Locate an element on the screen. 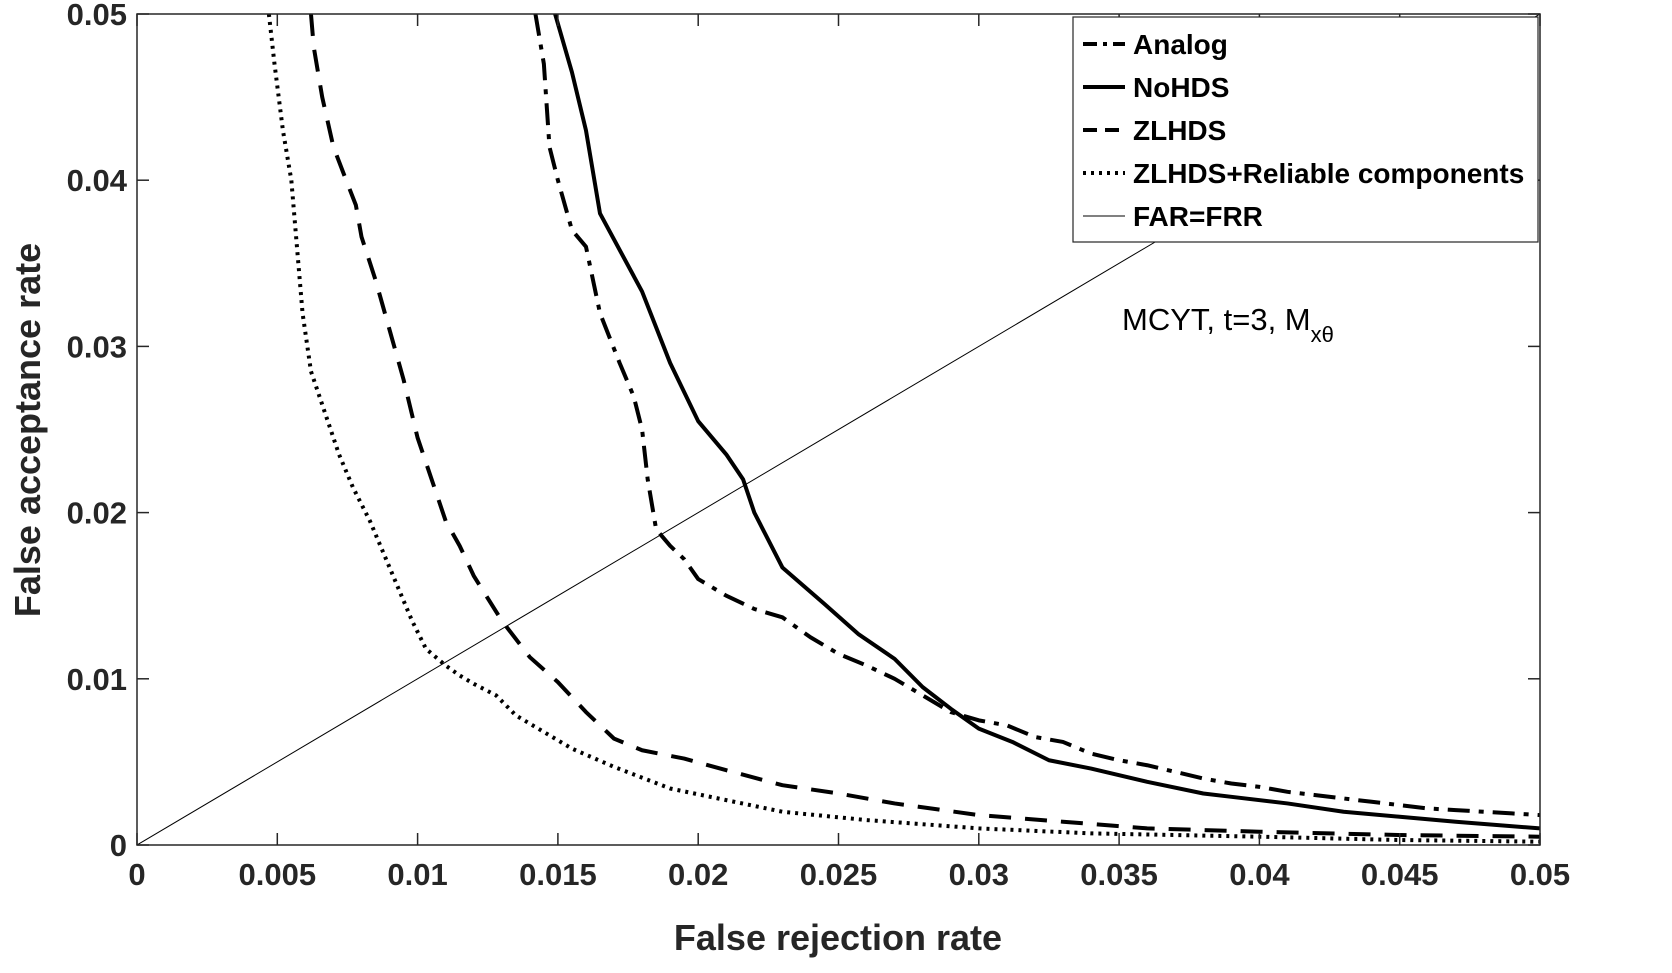  legend-label: FAR=FRR is located at coordinates (1198, 216).